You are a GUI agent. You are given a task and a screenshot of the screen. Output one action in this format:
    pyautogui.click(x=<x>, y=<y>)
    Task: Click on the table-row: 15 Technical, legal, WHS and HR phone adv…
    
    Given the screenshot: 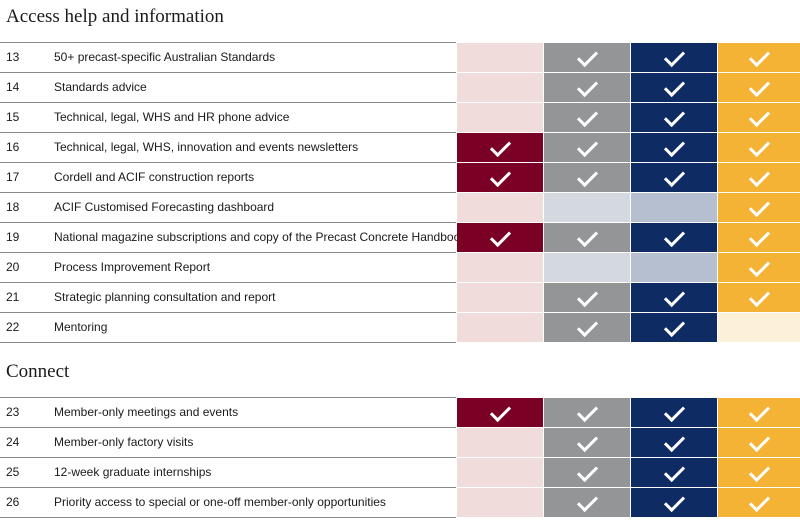 What is the action you would take?
    pyautogui.click(x=400, y=117)
    